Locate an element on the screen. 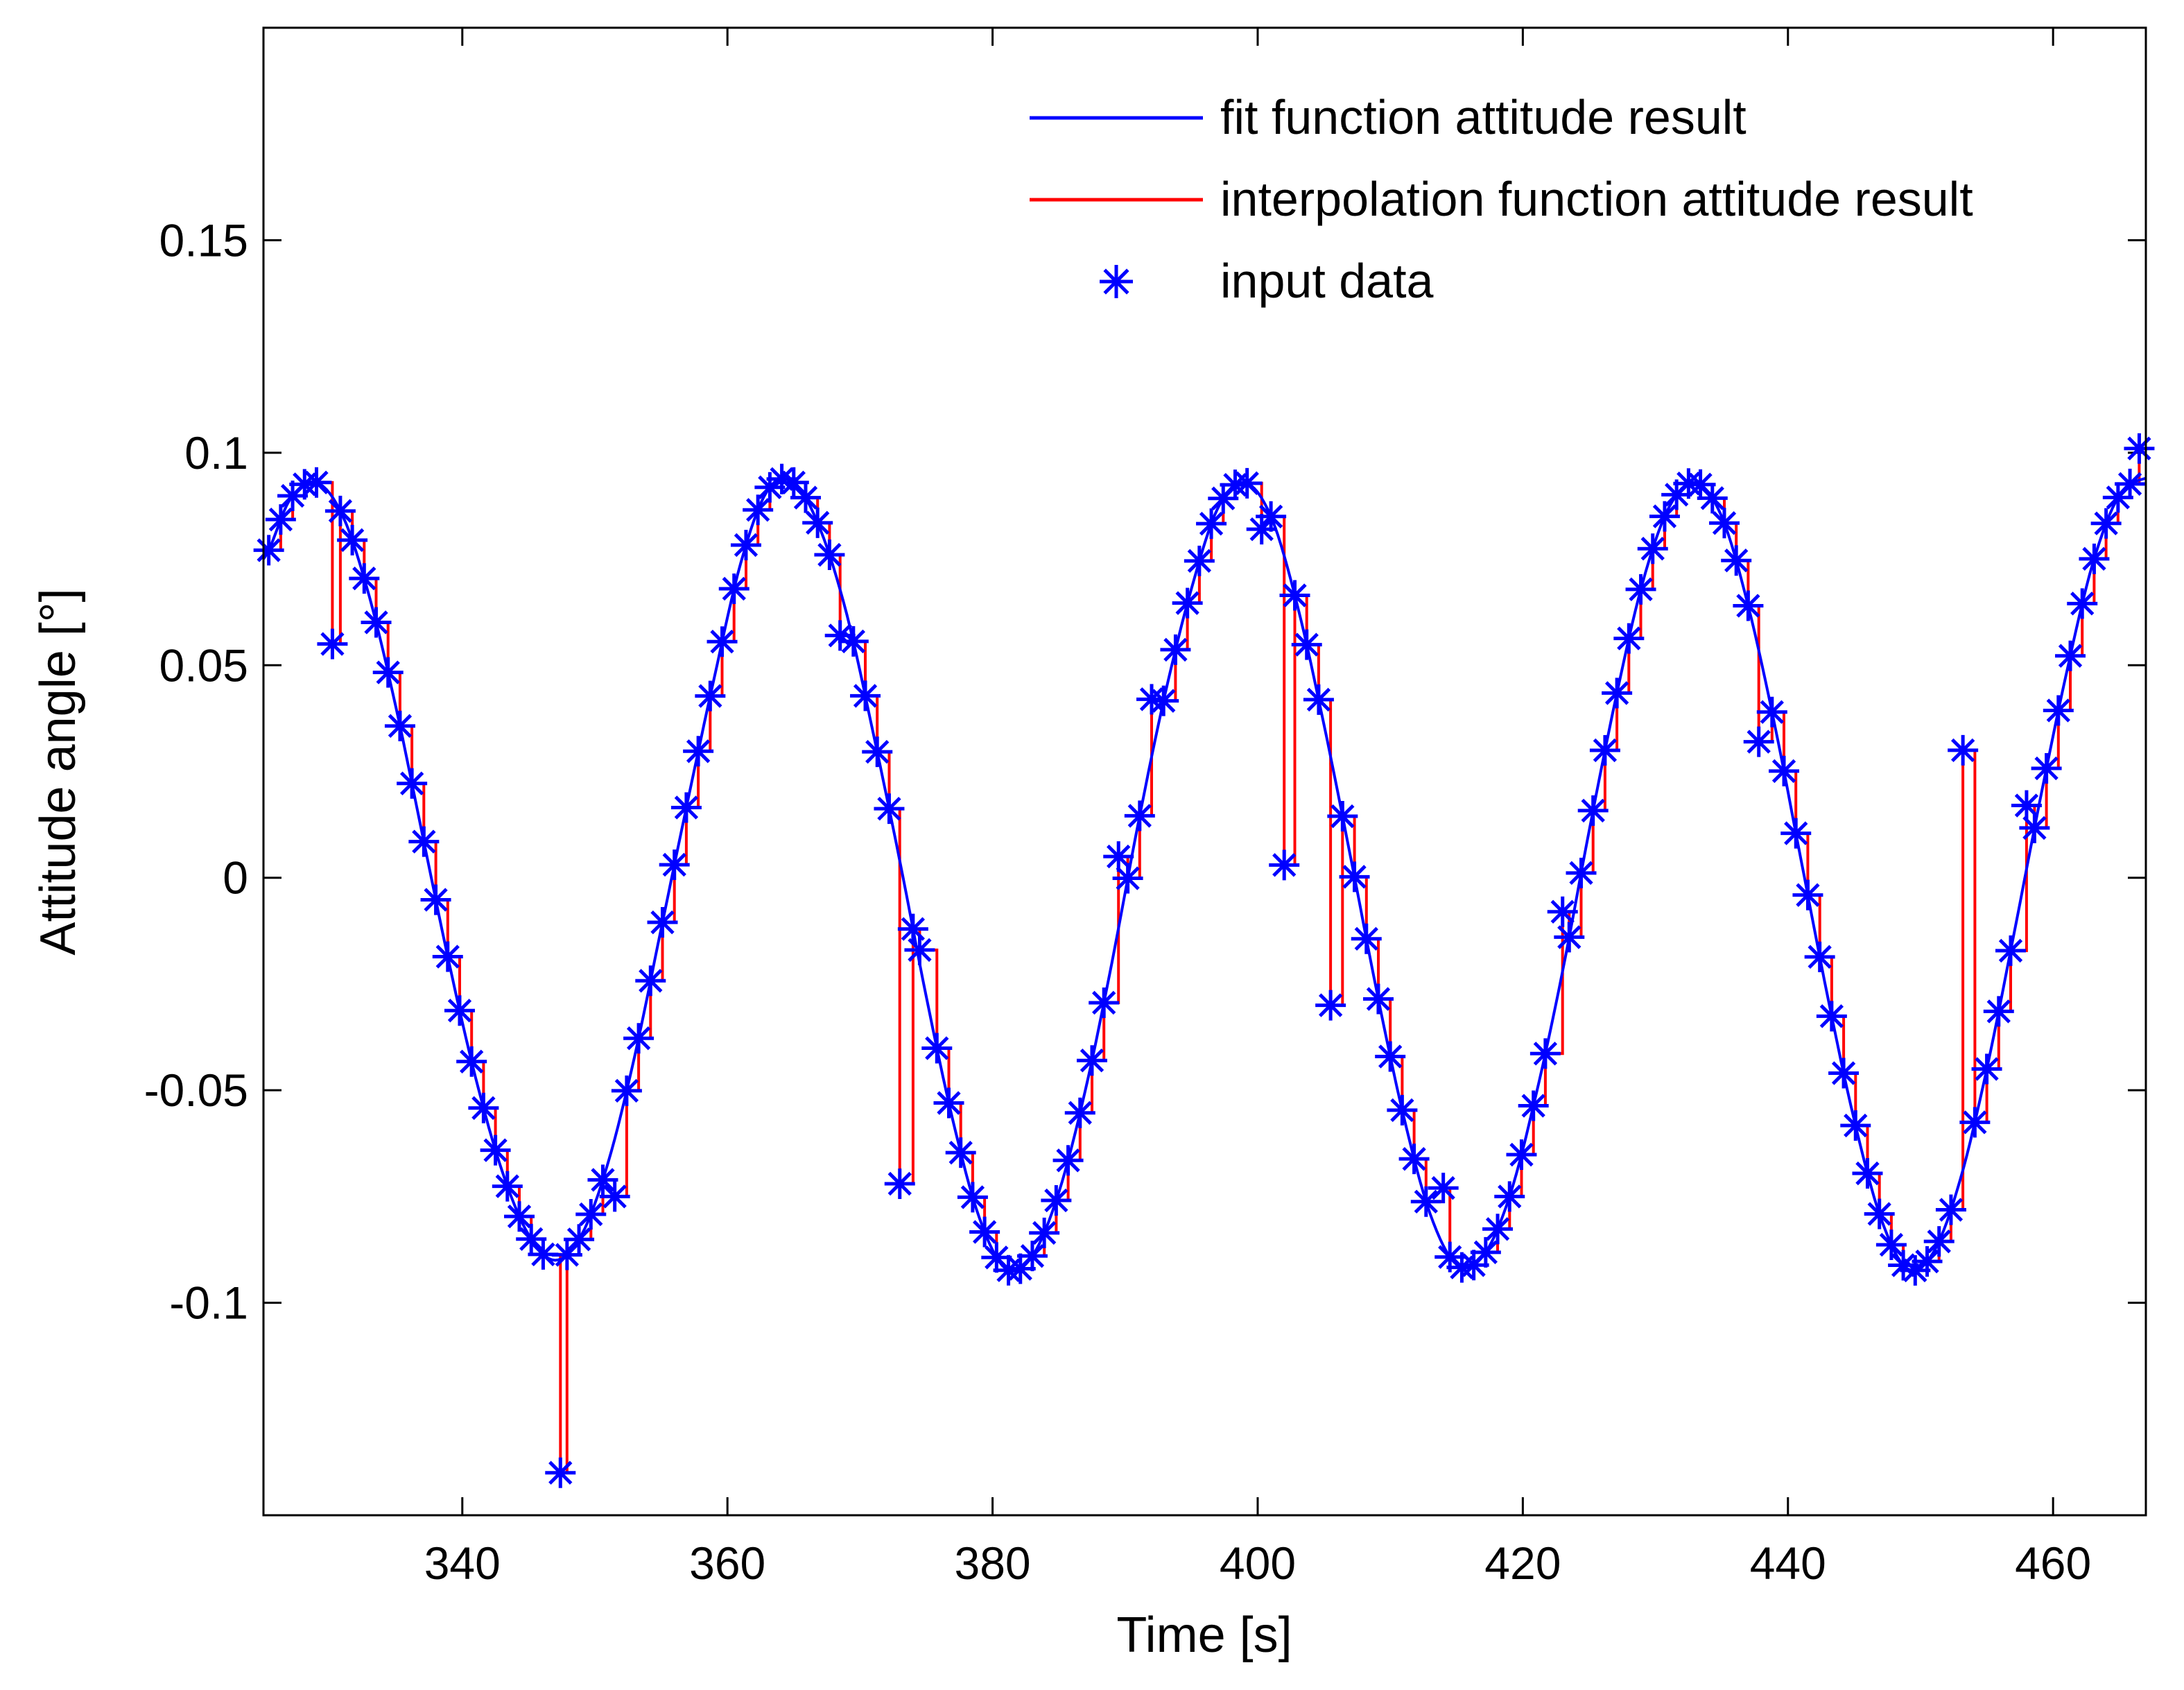 This screenshot has height=1690, width=2184. y-tick-label: 0.1 is located at coordinates (216, 453).